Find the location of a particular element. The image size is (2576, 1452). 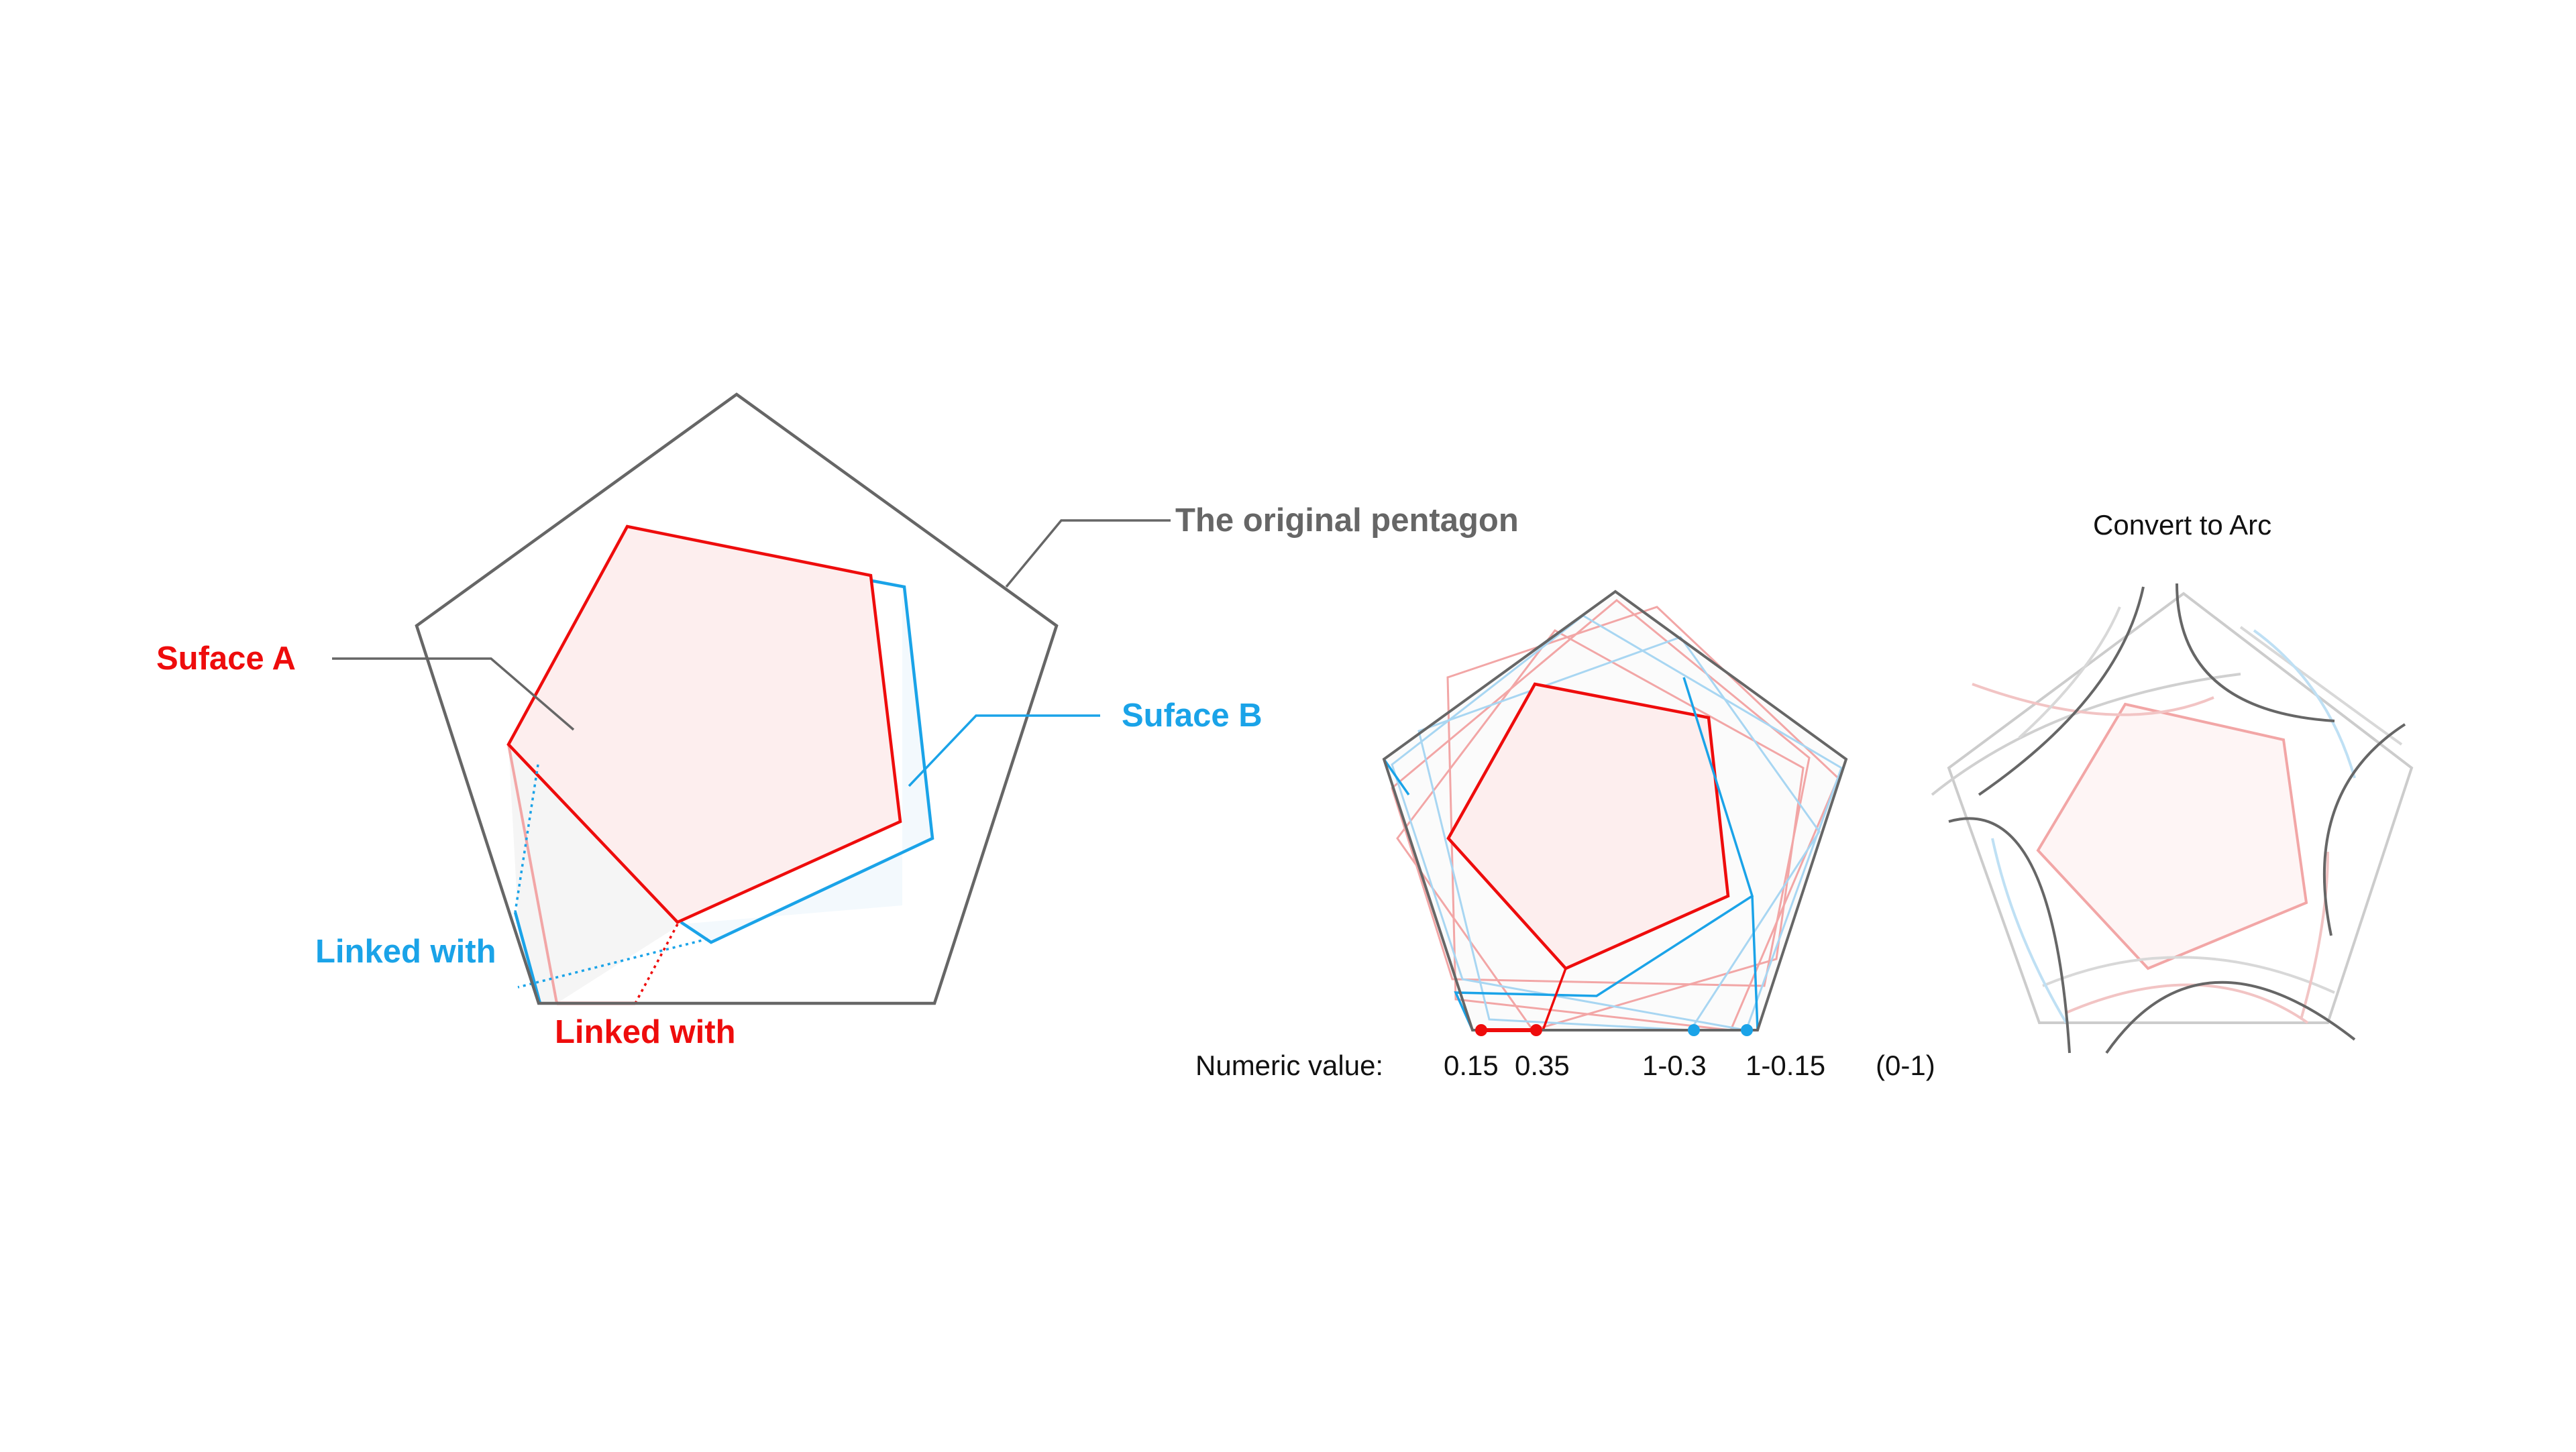

label-original-pentagon: The original pentagon is located at coordinates (1347, 520).